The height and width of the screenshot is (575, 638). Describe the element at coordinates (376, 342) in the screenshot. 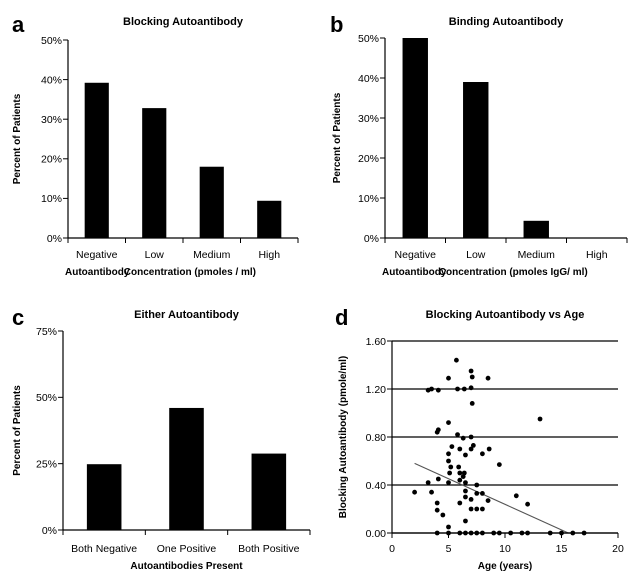

I see `y-tick-label: 1.60` at that location.